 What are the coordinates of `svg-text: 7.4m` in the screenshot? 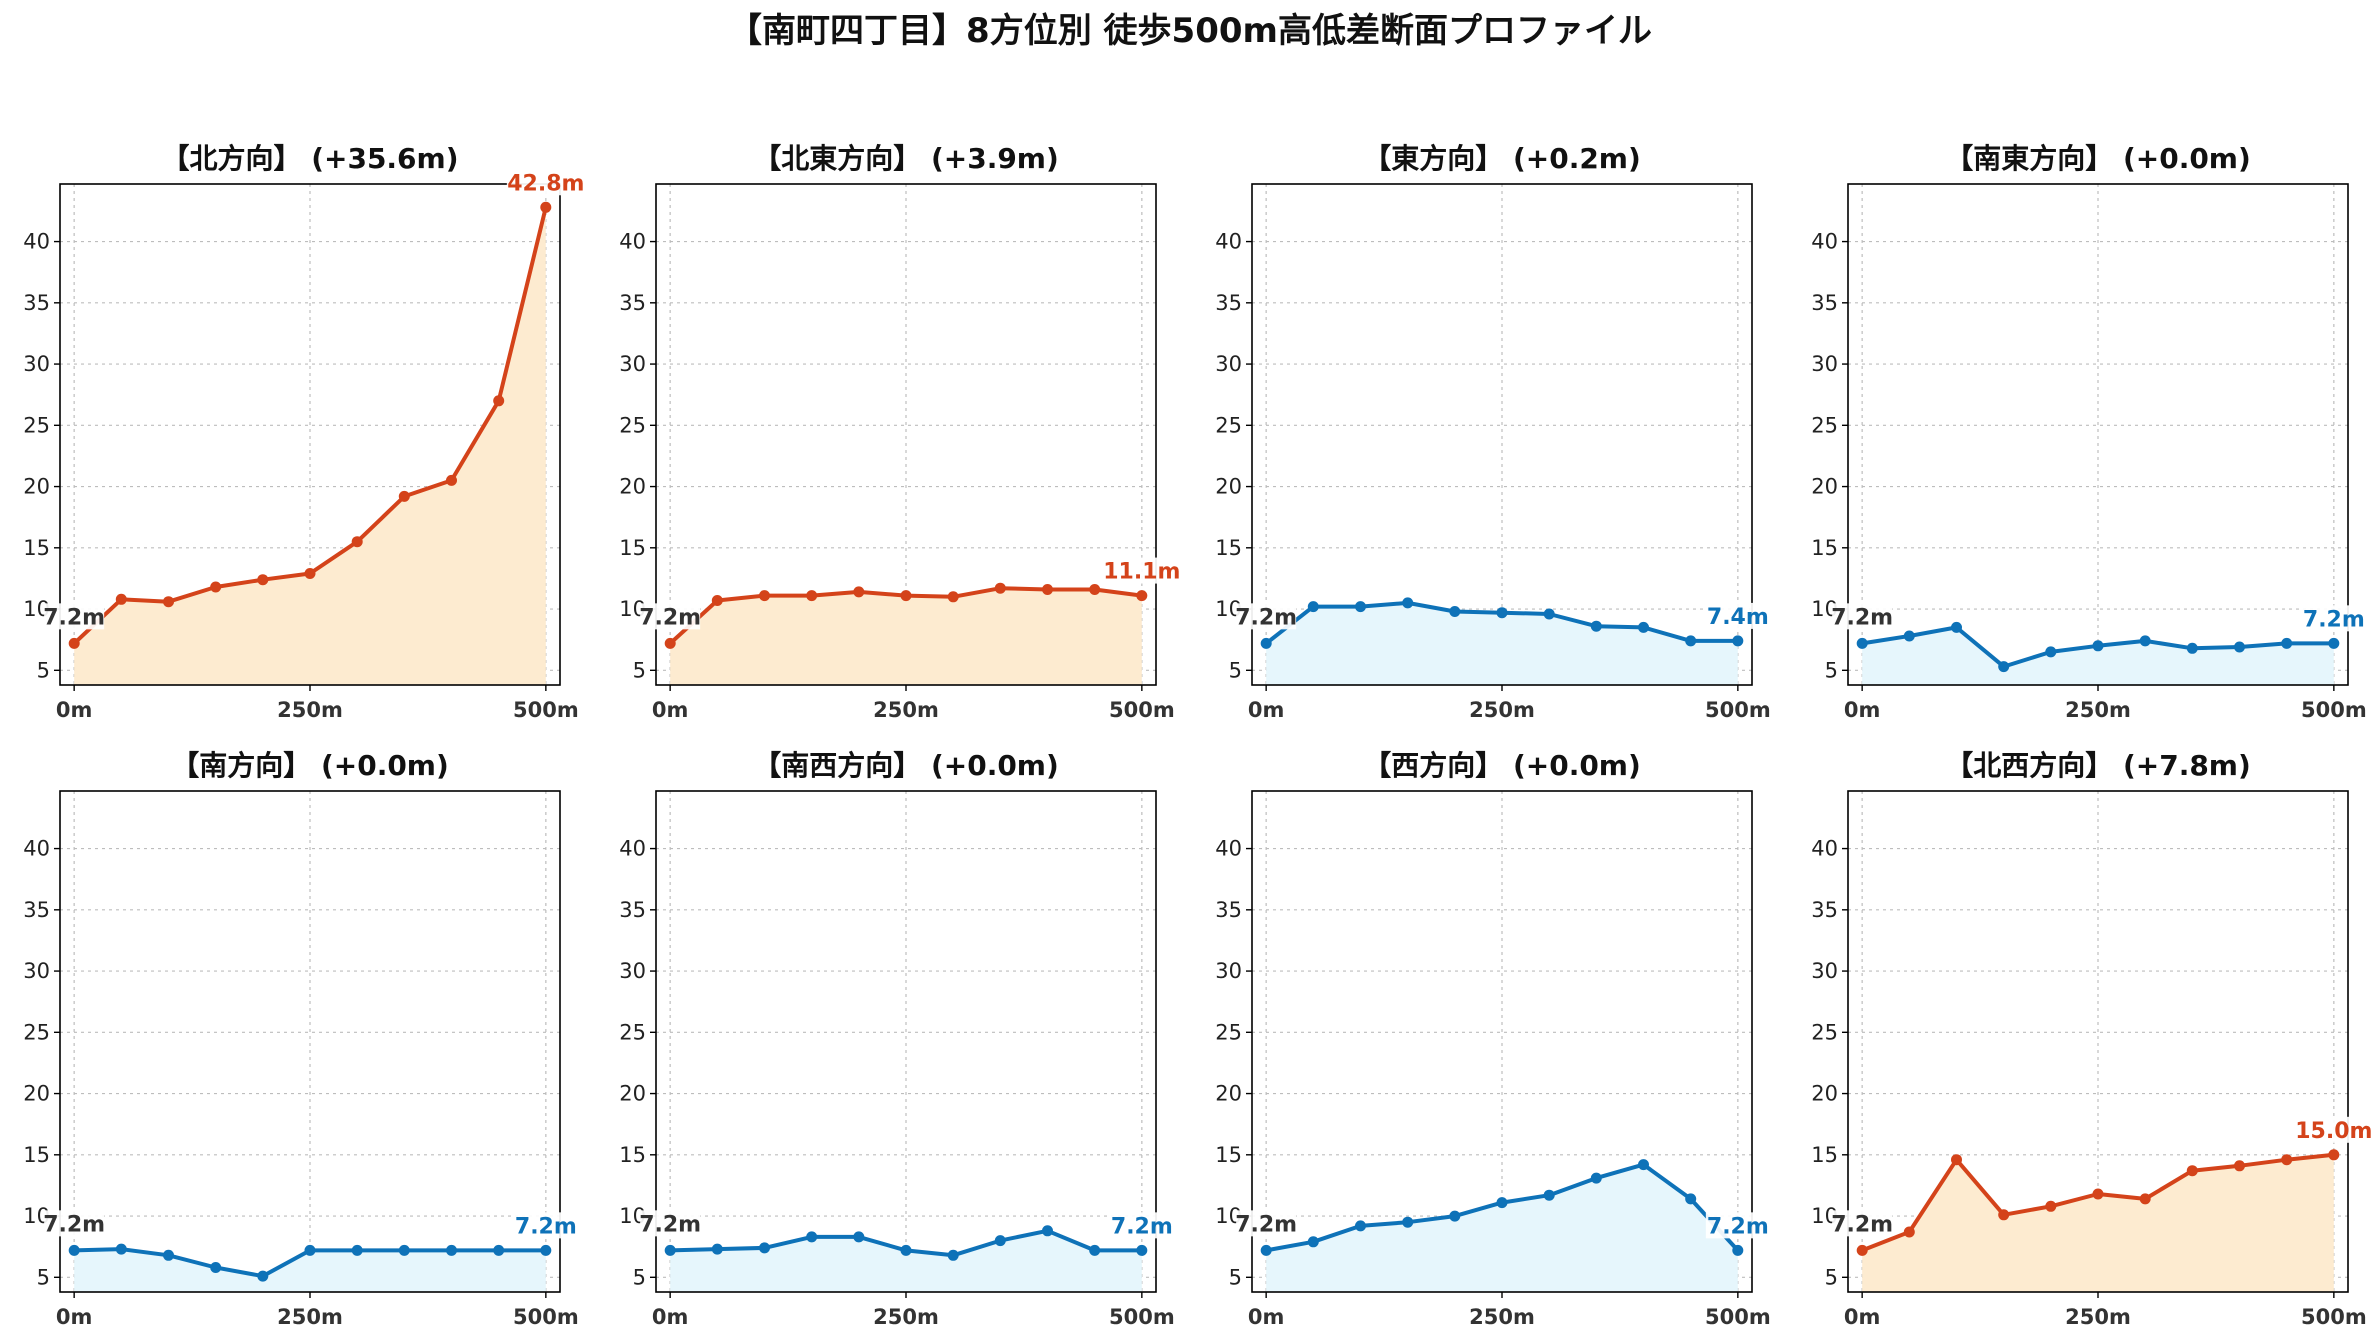 It's located at (1738, 617).